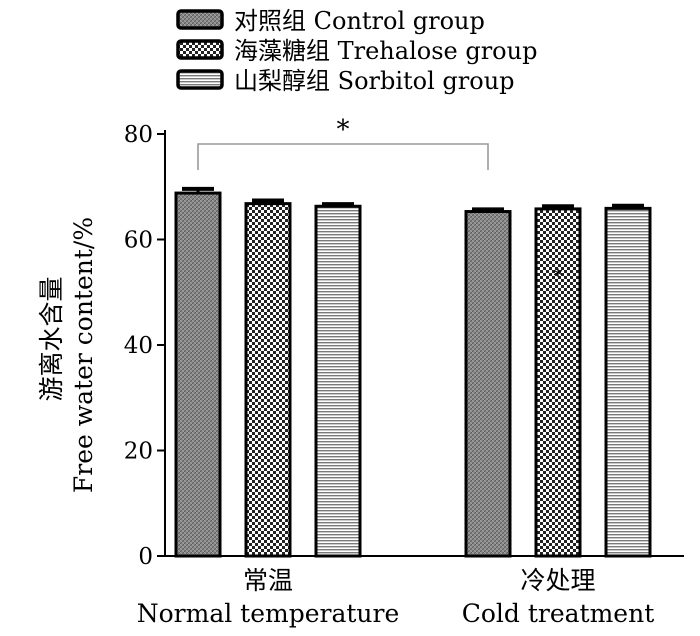  What do you see at coordinates (374, 81) in the screenshot?
I see `legend-label: 山梨醇组 Sorbitol group` at bounding box center [374, 81].